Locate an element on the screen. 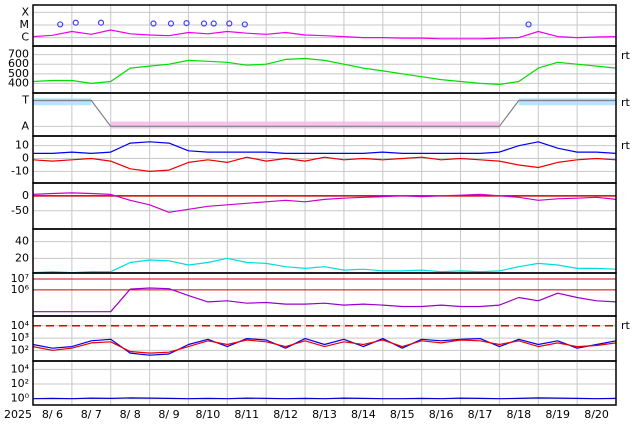 Image resolution: width=634 pixels, height=424 pixels. y-tick-label: 10³ is located at coordinates (20, 337).